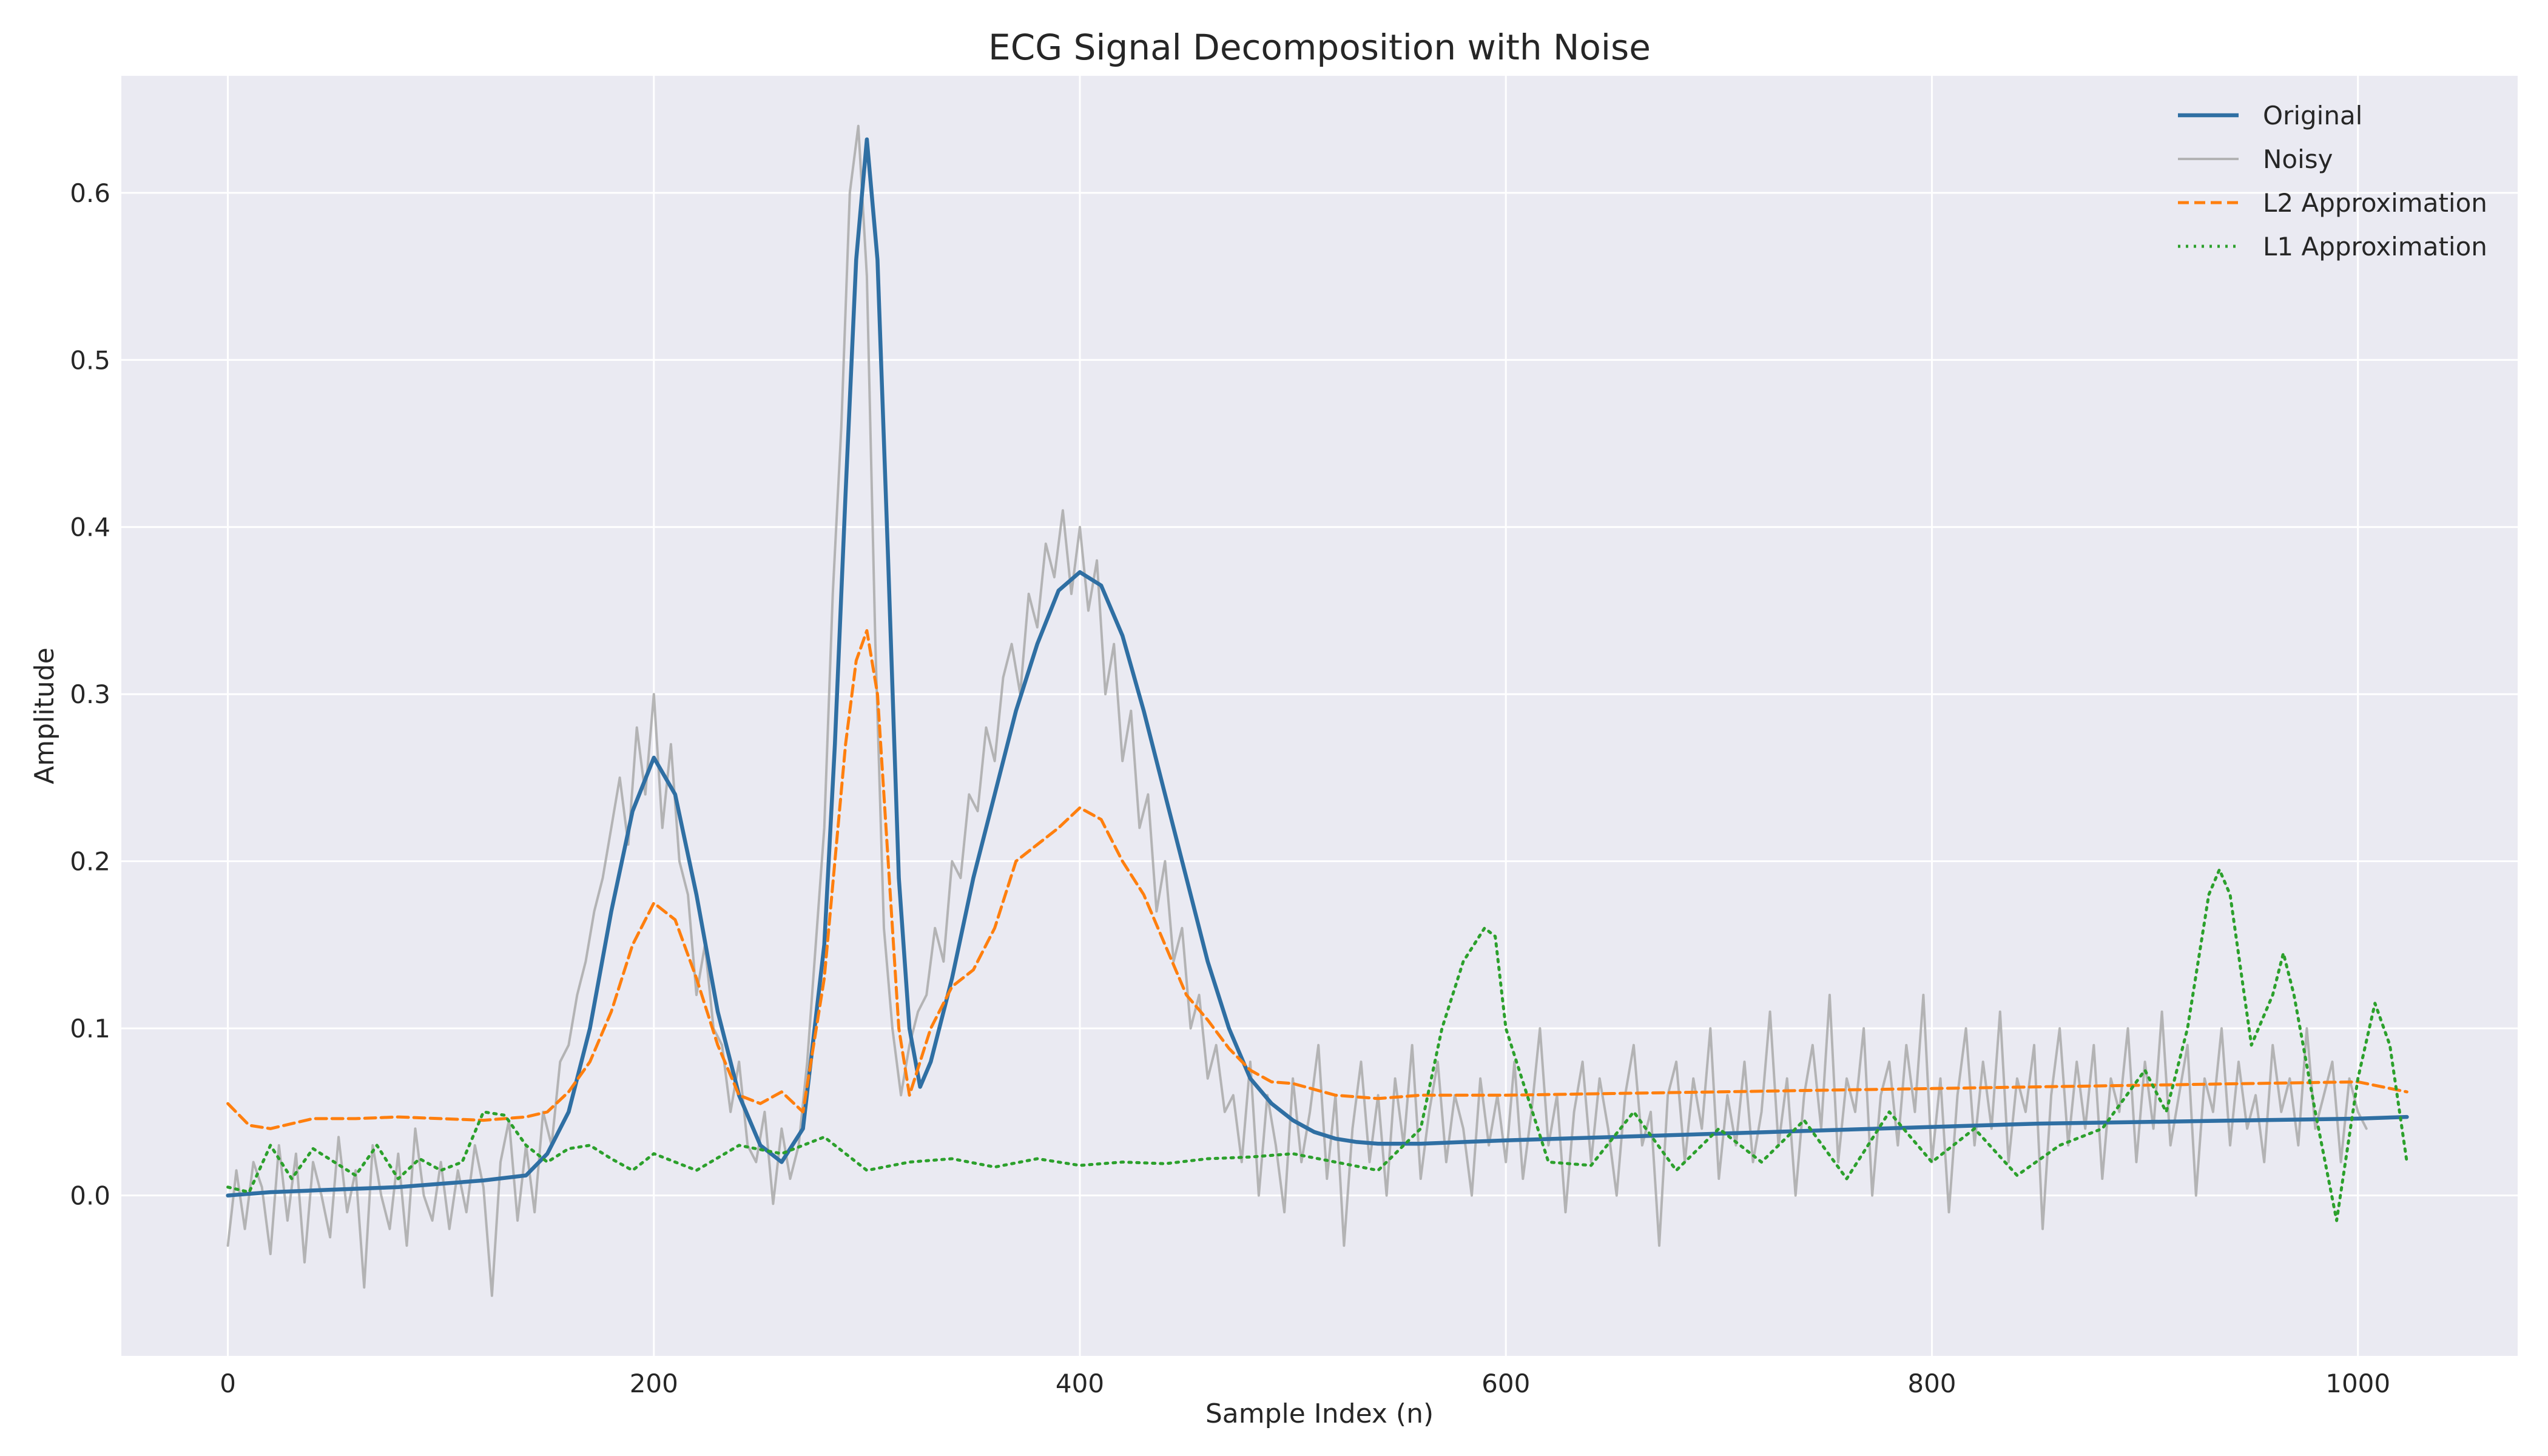 This screenshot has width=2548, height=1456. What do you see at coordinates (90, 862) in the screenshot?
I see `y-tick-label: 0.2` at bounding box center [90, 862].